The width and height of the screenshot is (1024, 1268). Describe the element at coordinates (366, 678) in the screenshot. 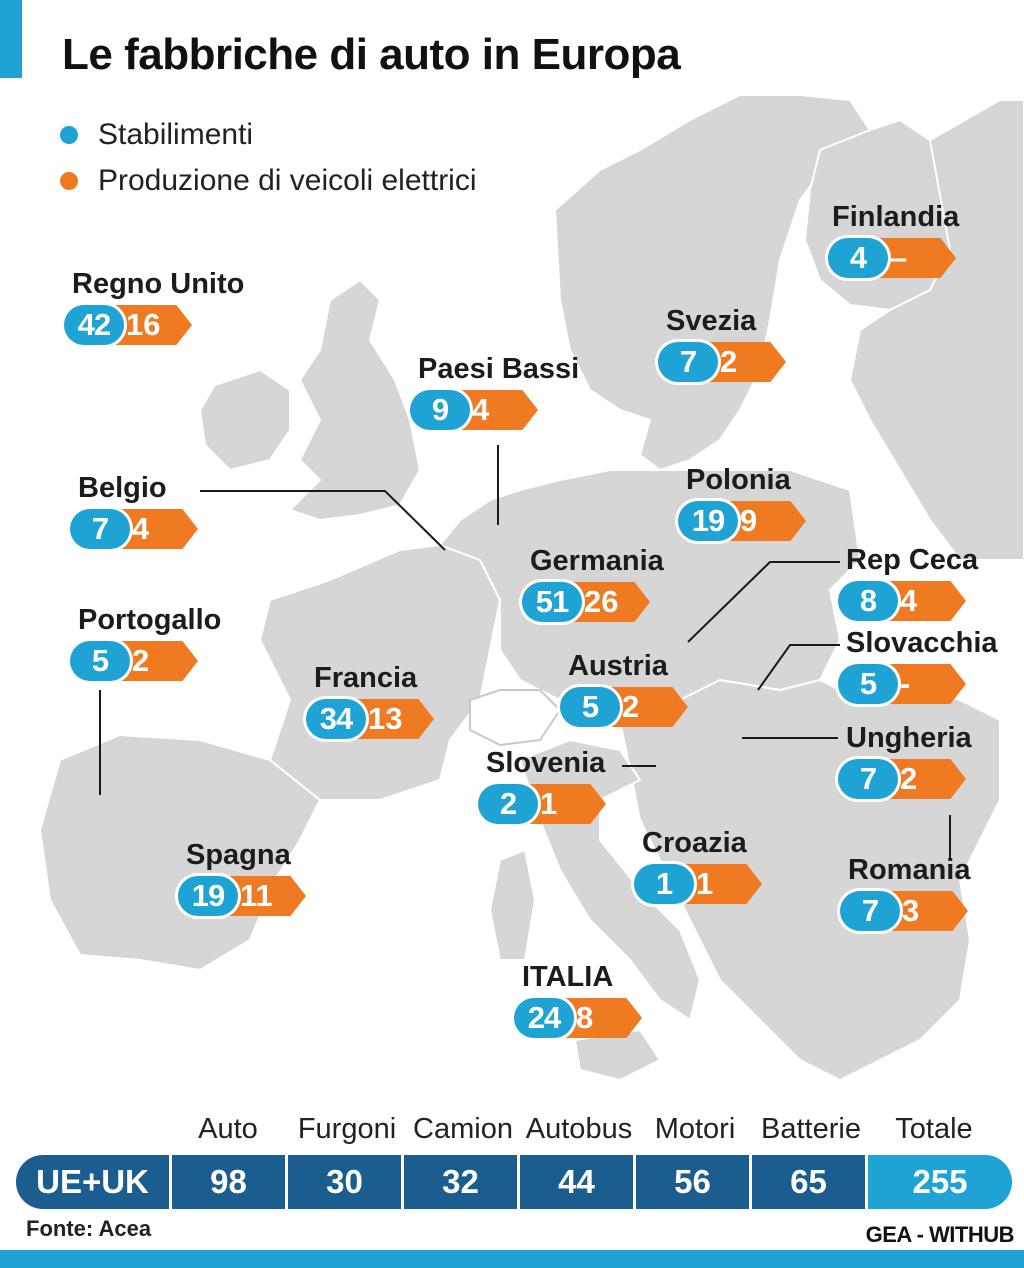

I see `country-name: Francia` at that location.